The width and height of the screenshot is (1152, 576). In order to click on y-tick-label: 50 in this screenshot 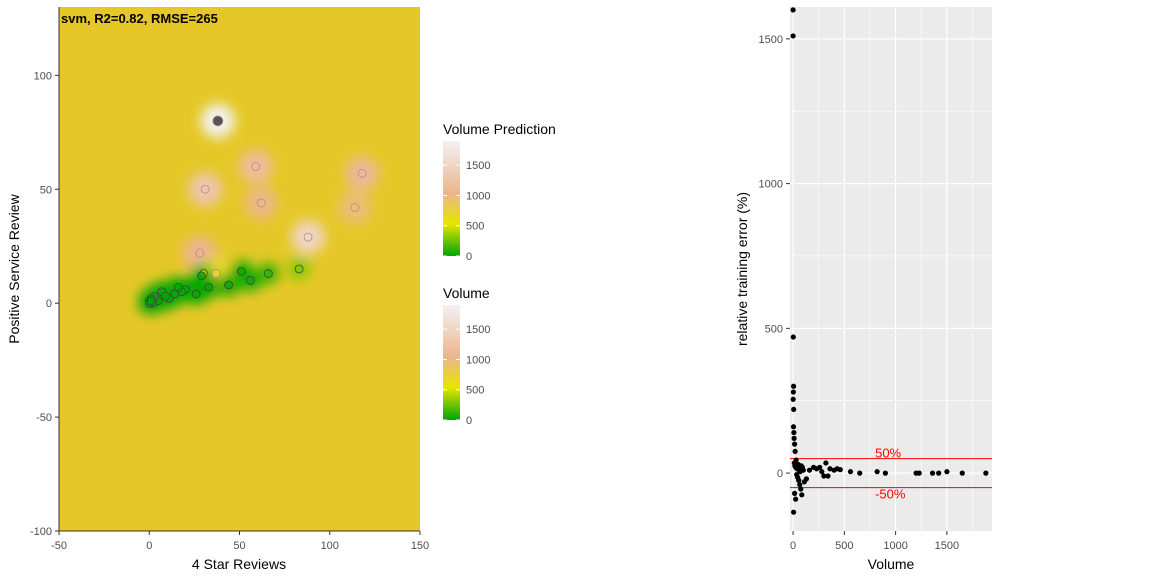, I will do `click(46, 190)`.